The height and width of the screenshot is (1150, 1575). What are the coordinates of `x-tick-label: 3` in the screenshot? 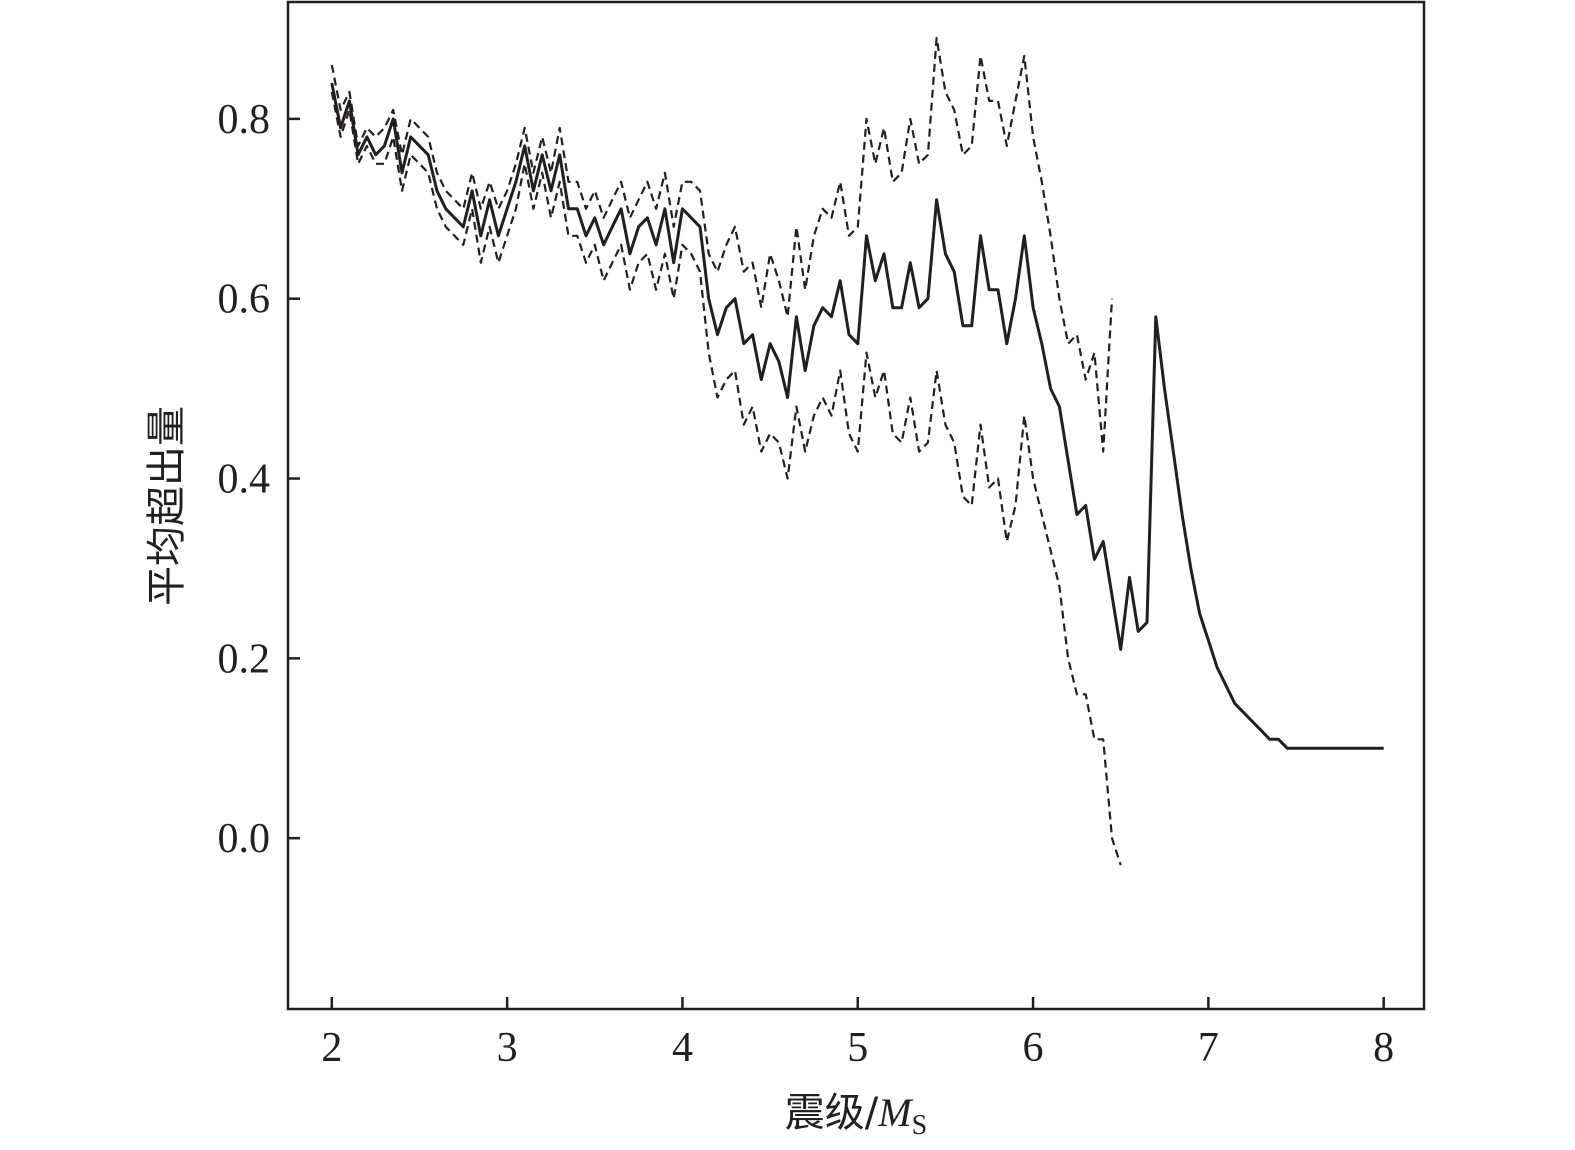 It's located at (507, 1048).